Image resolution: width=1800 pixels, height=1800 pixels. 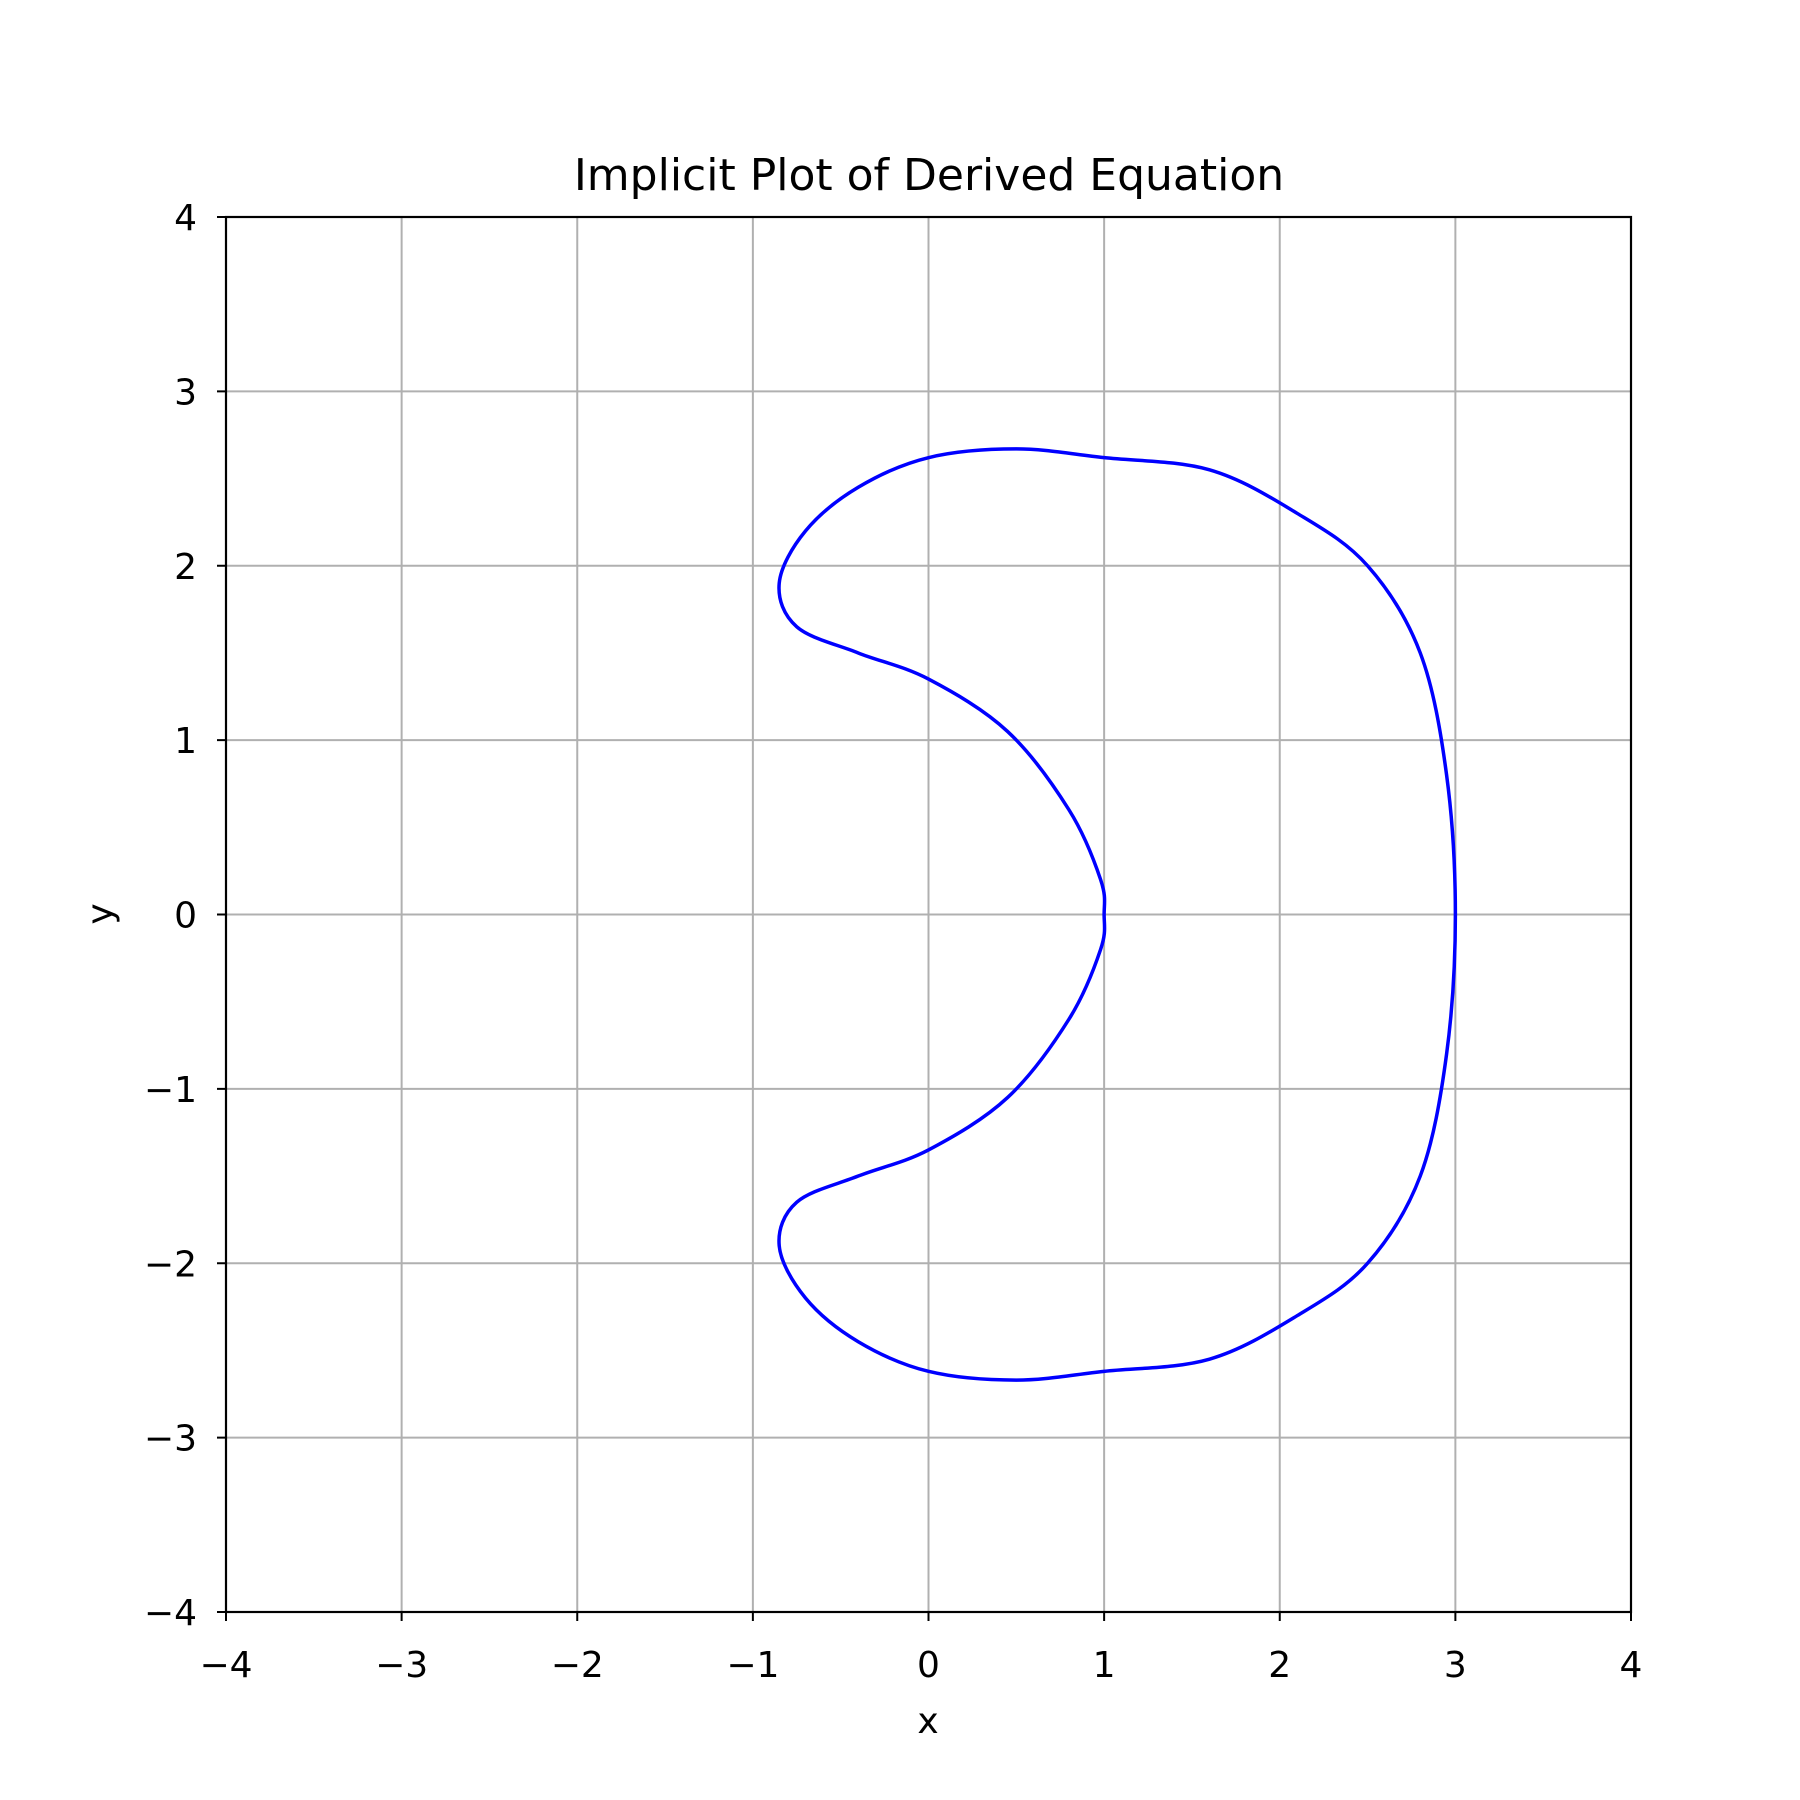 I want to click on x-tick-label: −1, so click(x=752, y=1665).